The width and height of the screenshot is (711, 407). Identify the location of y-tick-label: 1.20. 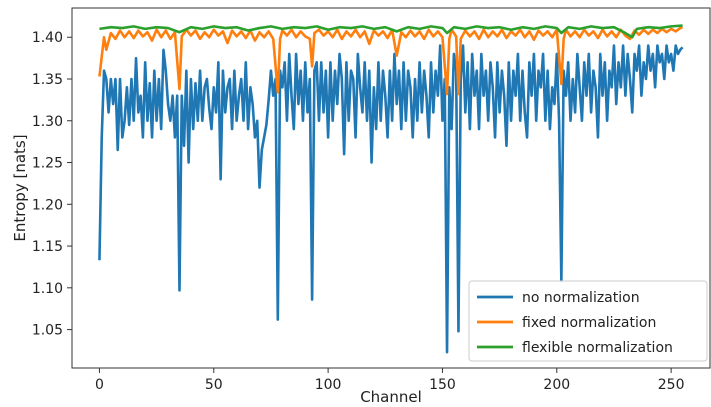
(47, 205).